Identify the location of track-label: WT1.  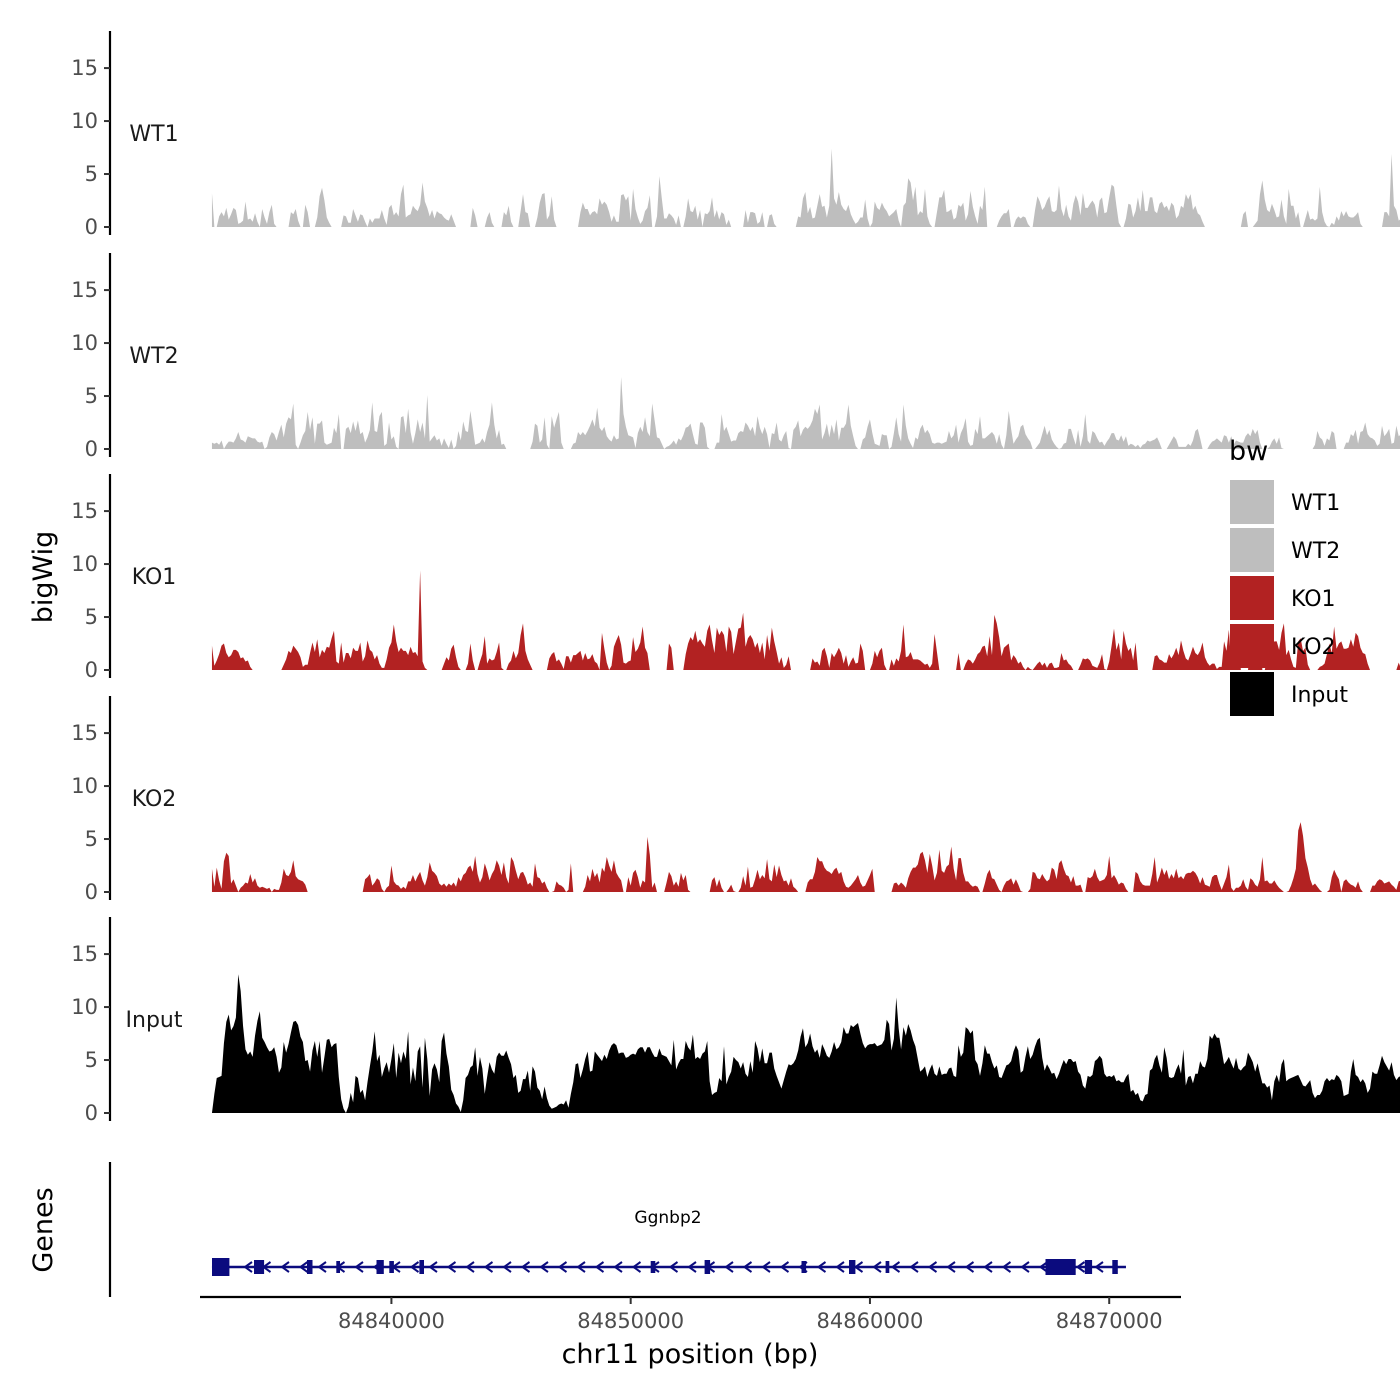
(153, 134).